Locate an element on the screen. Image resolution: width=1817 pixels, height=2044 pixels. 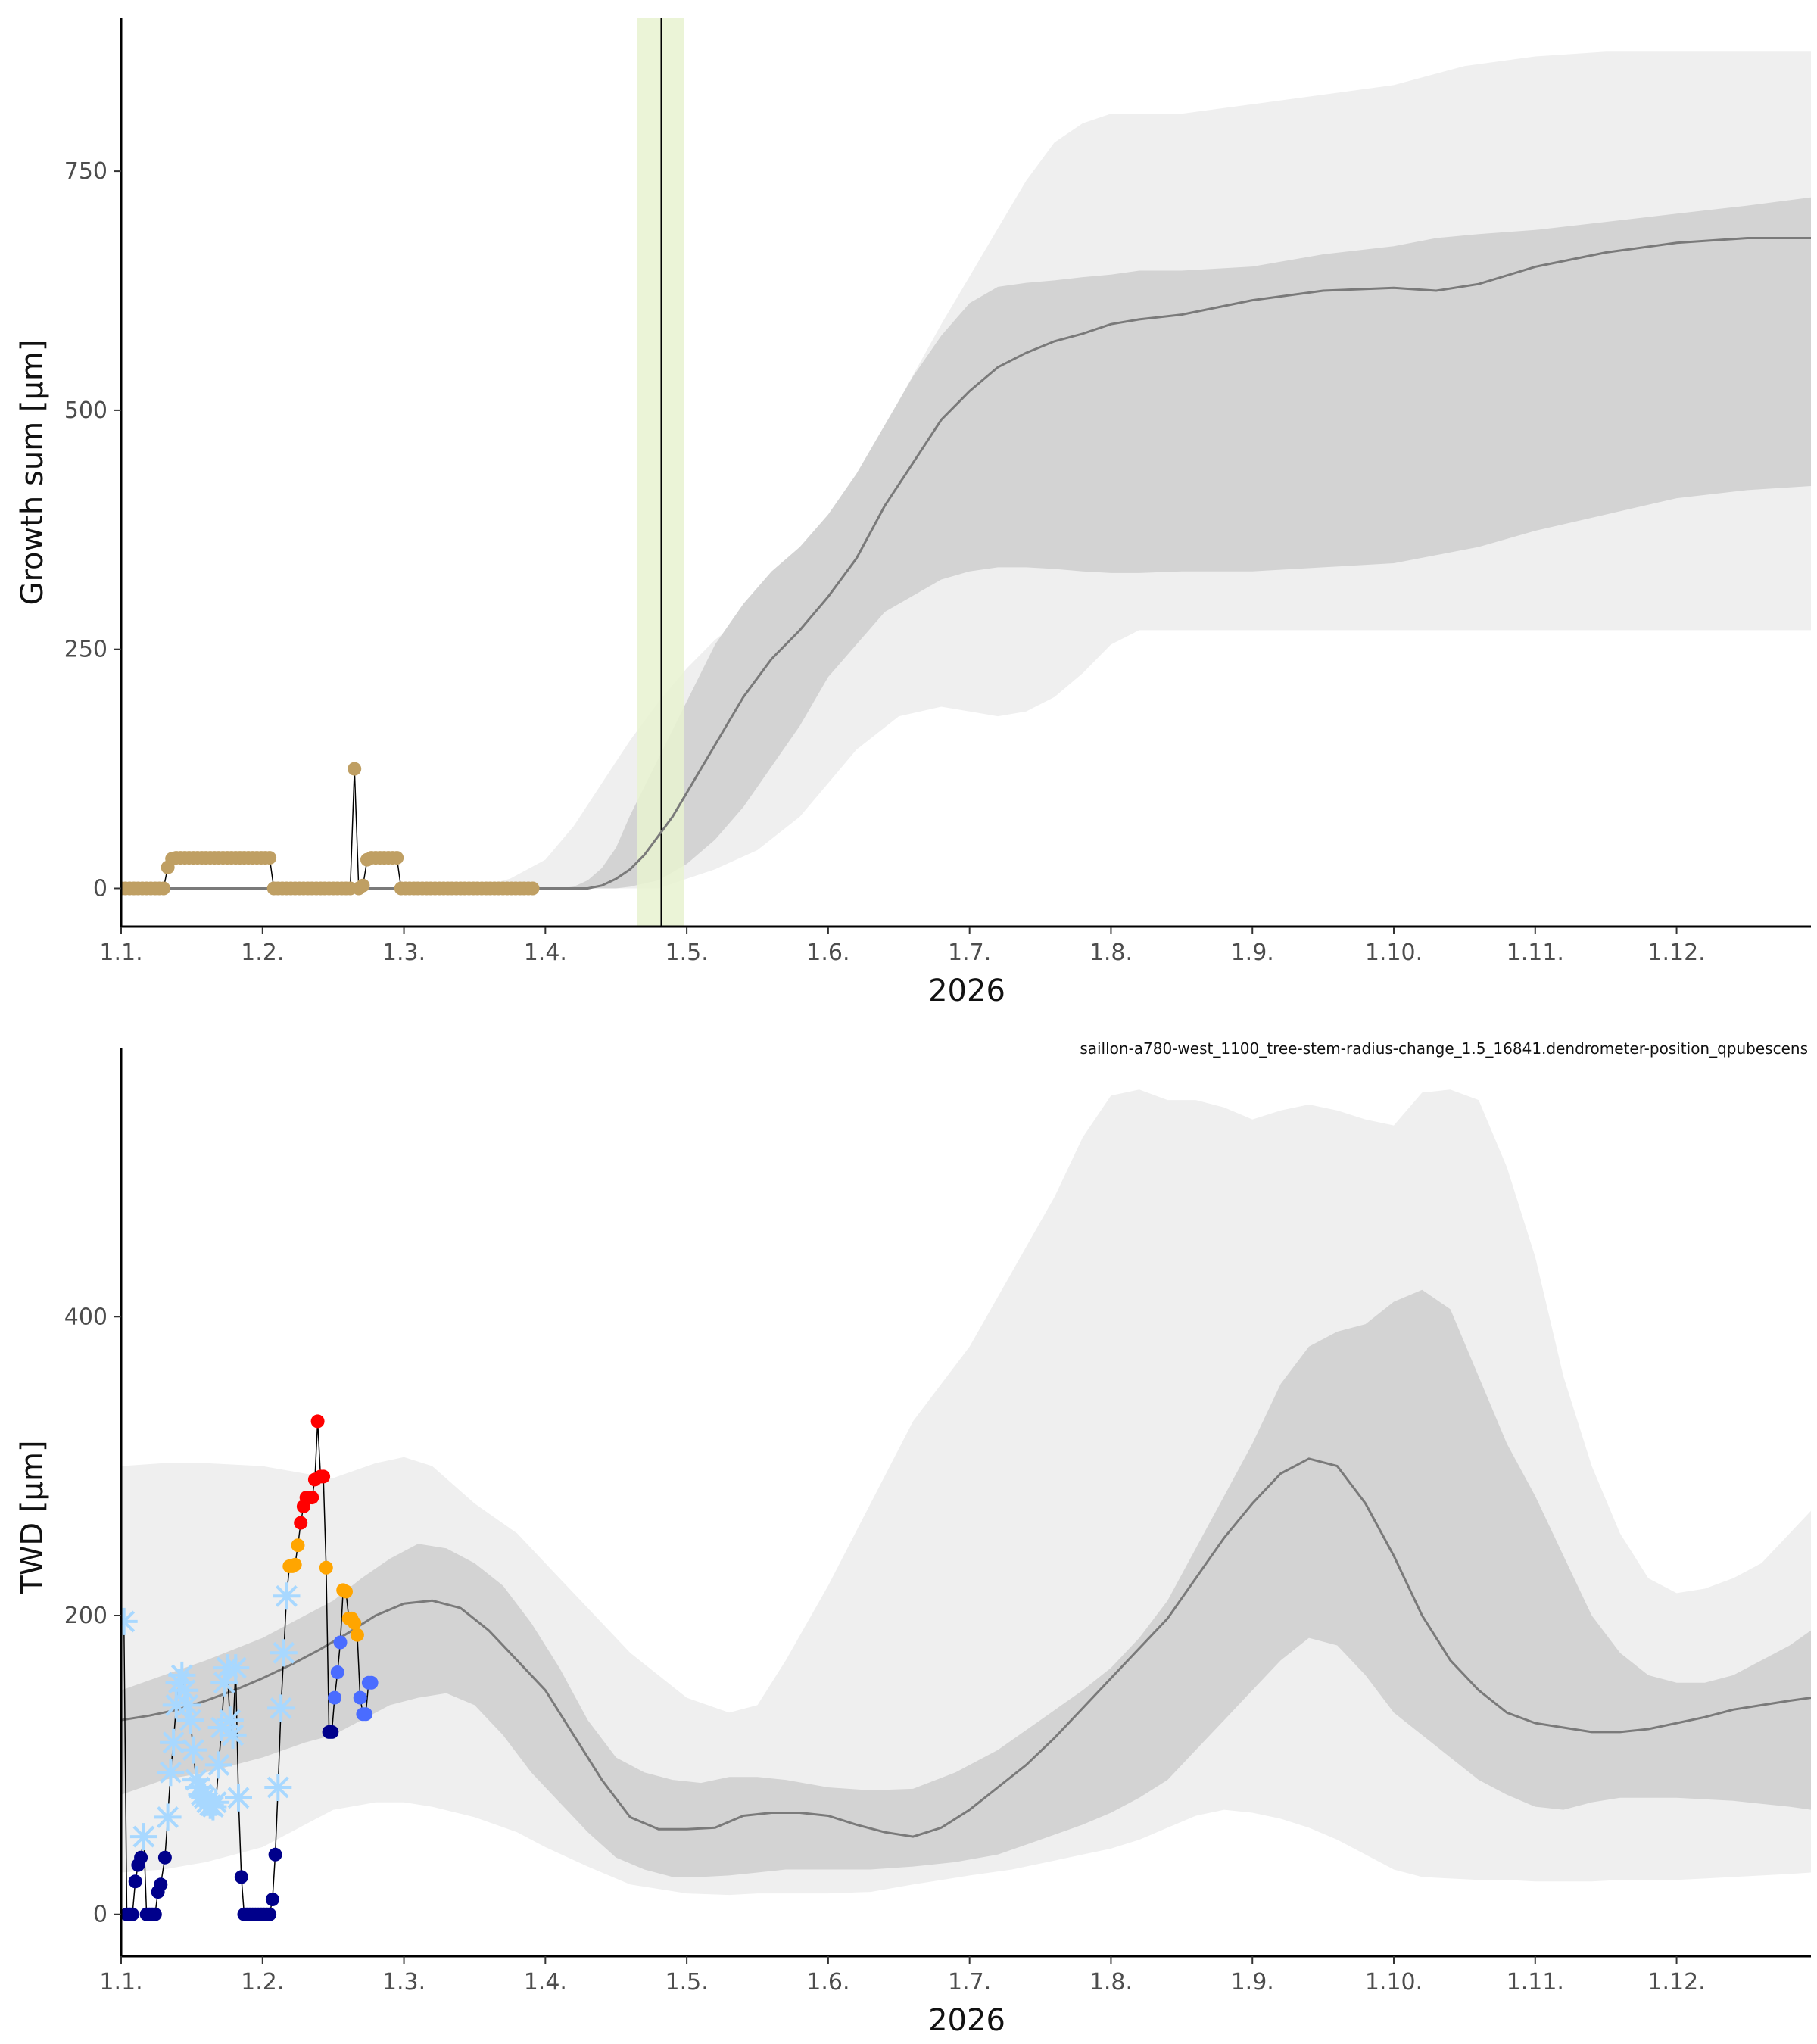
growth-y-tick-label-3: 750 is located at coordinates (86, 171).